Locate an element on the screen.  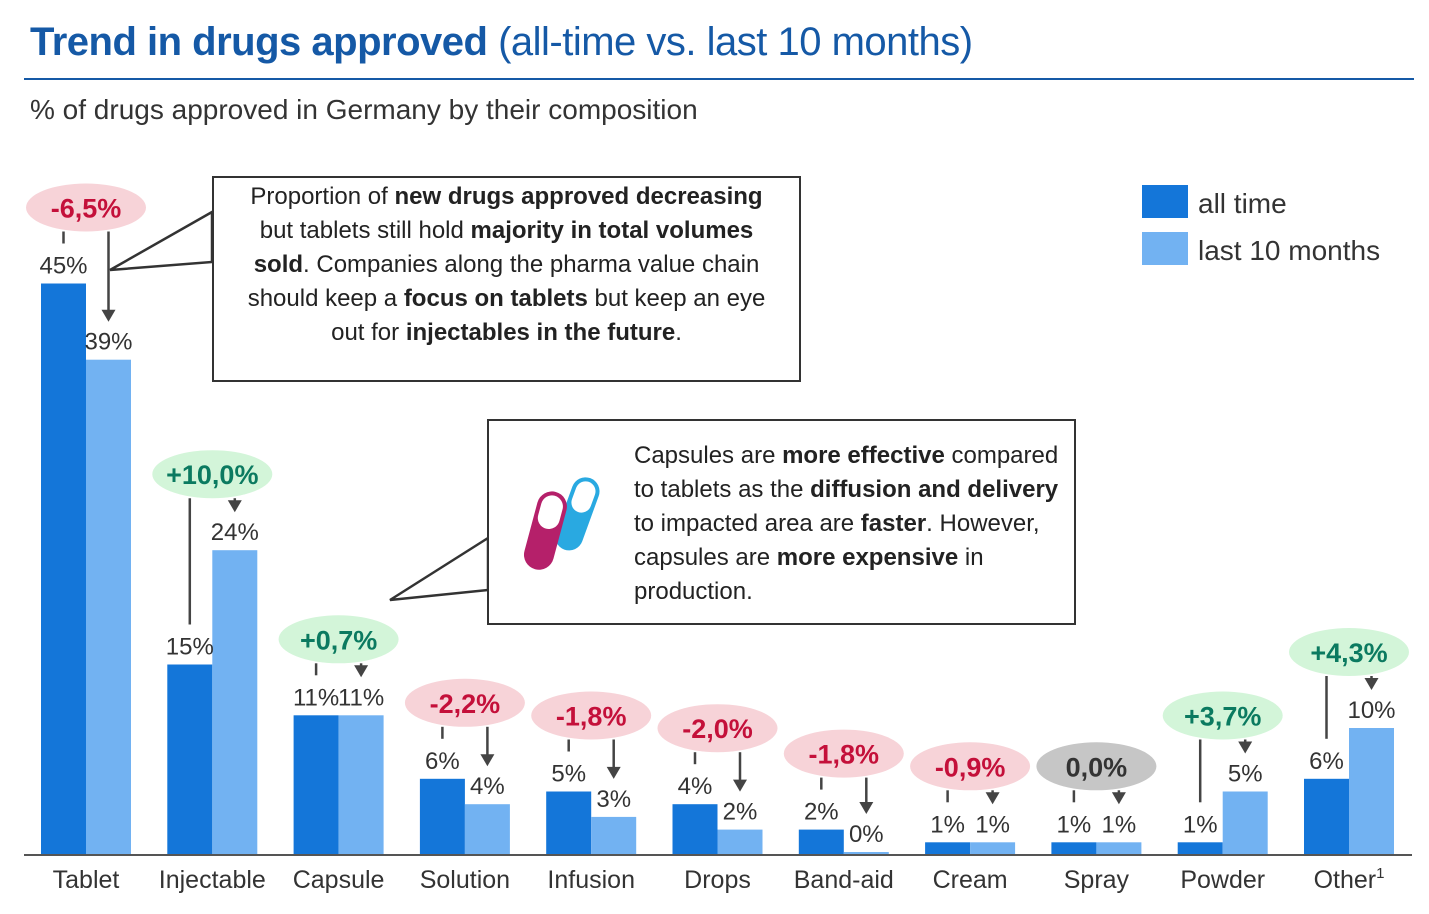
category-label: Drops is located at coordinates (717, 880).